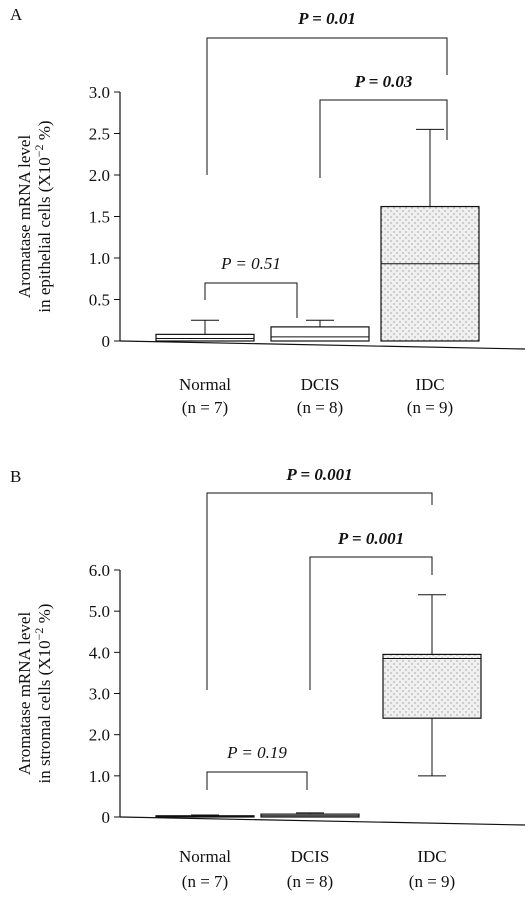  Describe the element at coordinates (99, 570) in the screenshot. I see `y-tick-label: 6.0` at that location.